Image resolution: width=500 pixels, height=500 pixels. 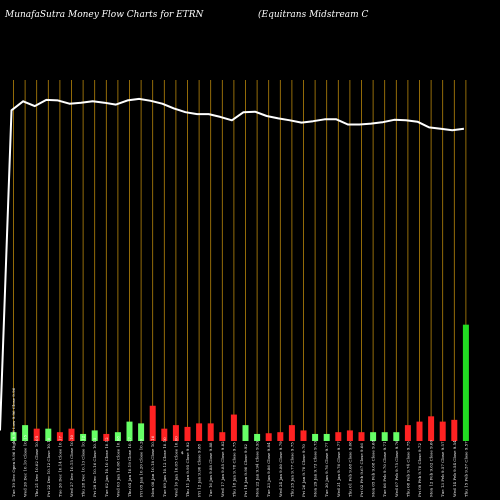 What do you see at coordinates (222, 469) in the screenshot?
I see `x-tick-label: Wed 17 Jan 9.85 Close 9.82` at bounding box center [222, 469].